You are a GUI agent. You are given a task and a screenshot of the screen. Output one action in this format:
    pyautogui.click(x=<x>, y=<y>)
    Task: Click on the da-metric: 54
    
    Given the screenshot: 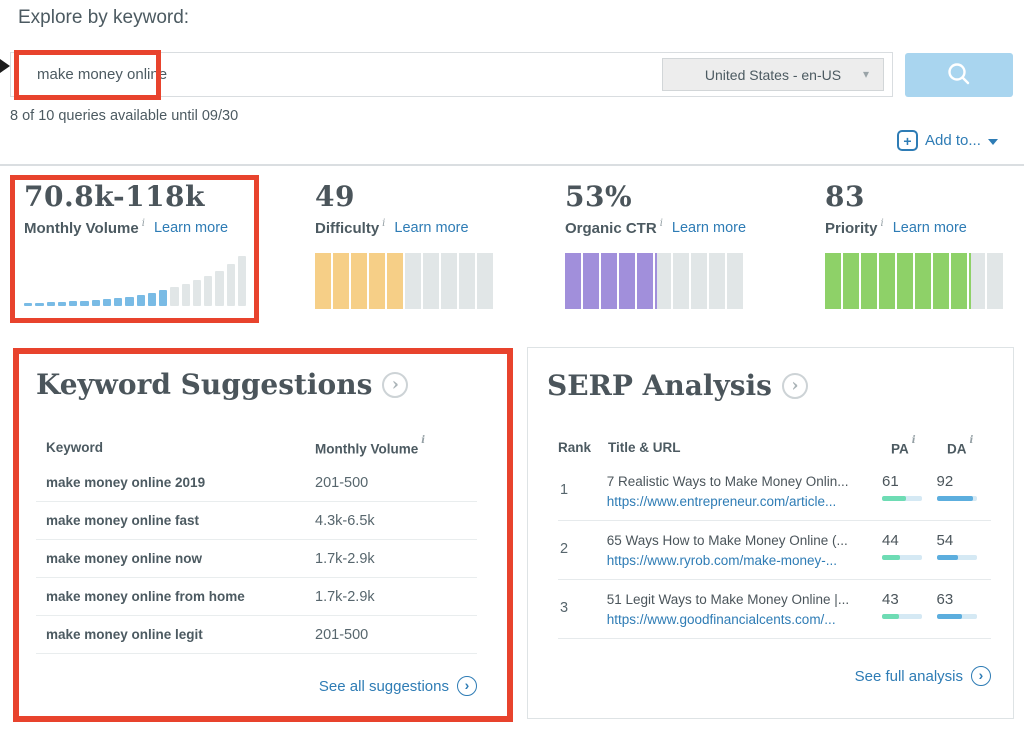 What is the action you would take?
    pyautogui.click(x=963, y=550)
    